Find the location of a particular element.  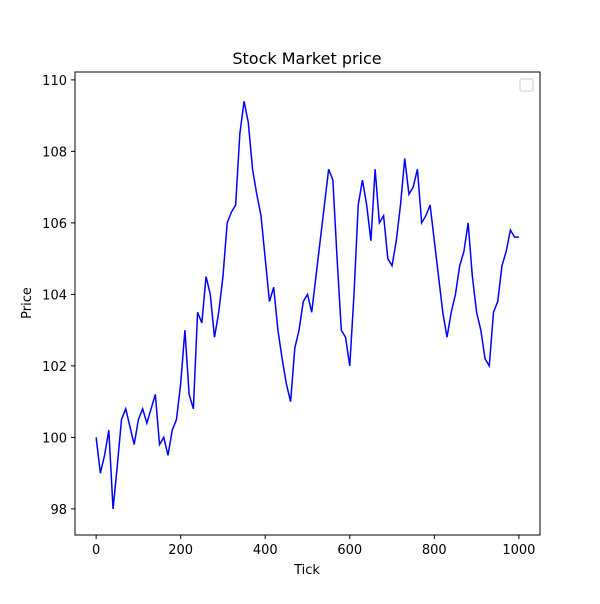

y-tick-label: 102 is located at coordinates (54, 367).